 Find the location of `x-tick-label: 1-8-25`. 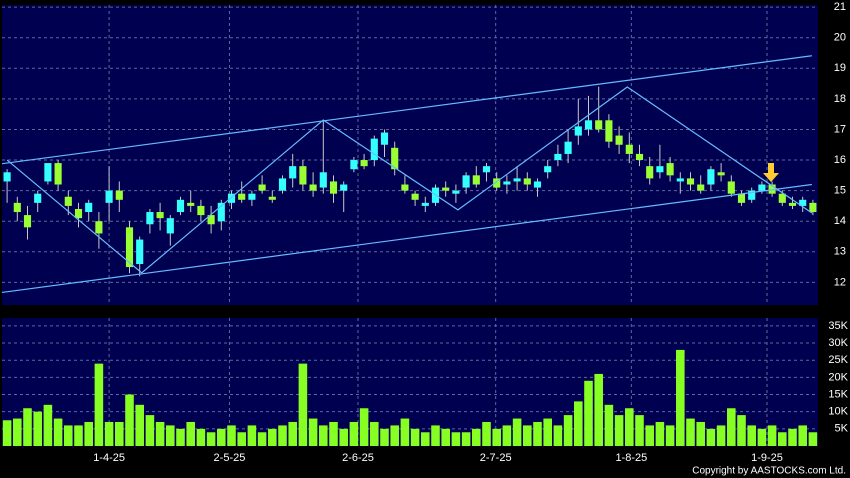

x-tick-label: 1-8-25 is located at coordinates (631, 458).